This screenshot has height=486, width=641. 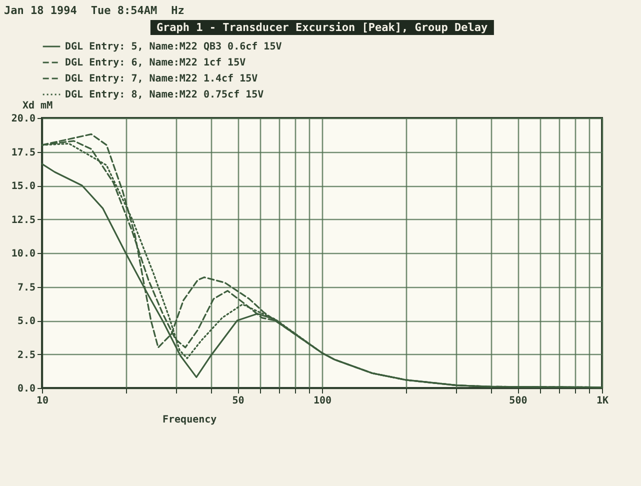 What do you see at coordinates (23, 152) in the screenshot?
I see `y-tick-label: 17.5` at bounding box center [23, 152].